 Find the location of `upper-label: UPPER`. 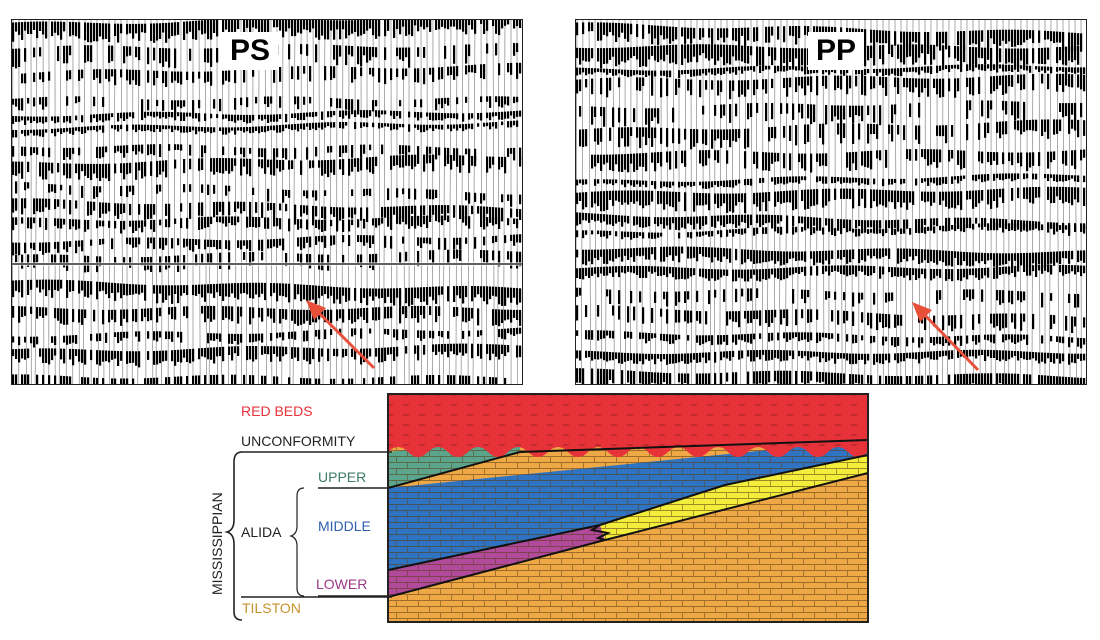

upper-label: UPPER is located at coordinates (342, 477).